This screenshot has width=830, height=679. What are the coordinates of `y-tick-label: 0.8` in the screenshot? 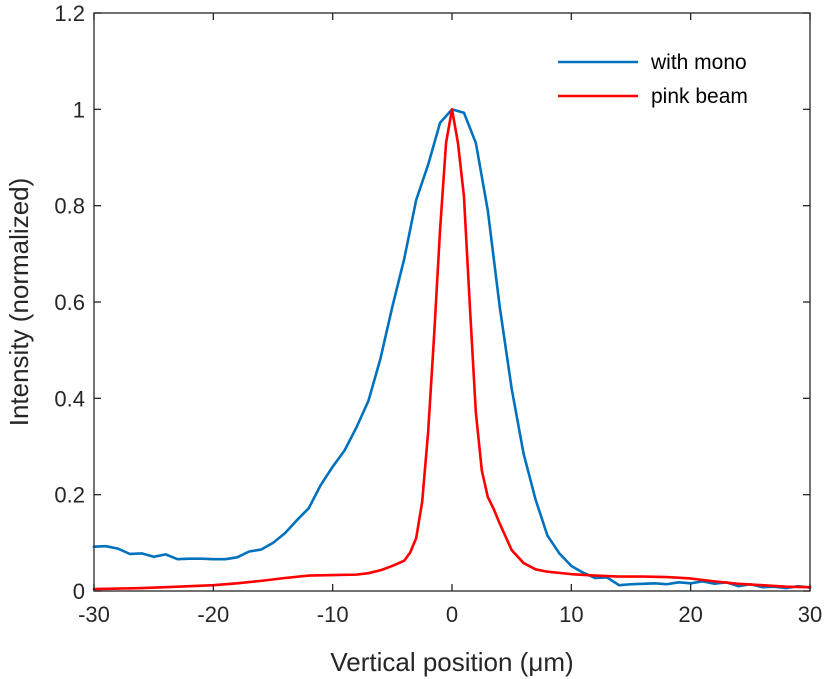 It's located at (69, 206).